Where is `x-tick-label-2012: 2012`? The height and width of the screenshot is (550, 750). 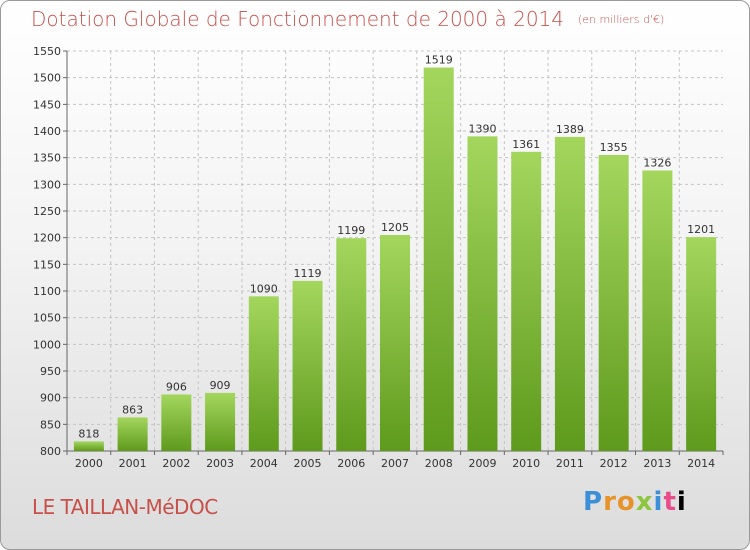
x-tick-label-2012: 2012 is located at coordinates (614, 463).